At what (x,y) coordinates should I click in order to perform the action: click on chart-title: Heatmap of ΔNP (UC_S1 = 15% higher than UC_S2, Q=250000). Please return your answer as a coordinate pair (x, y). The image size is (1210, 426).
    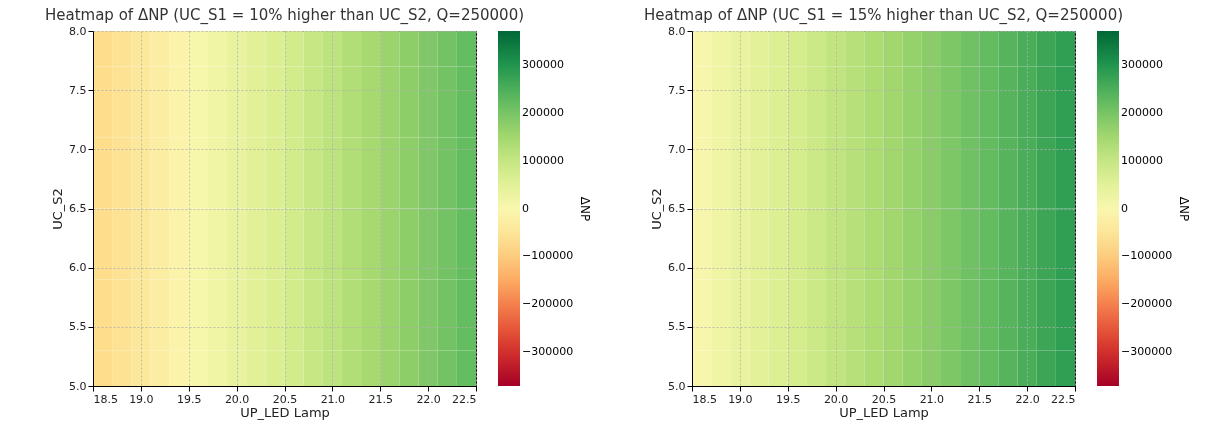
    Looking at the image, I should click on (883, 15).